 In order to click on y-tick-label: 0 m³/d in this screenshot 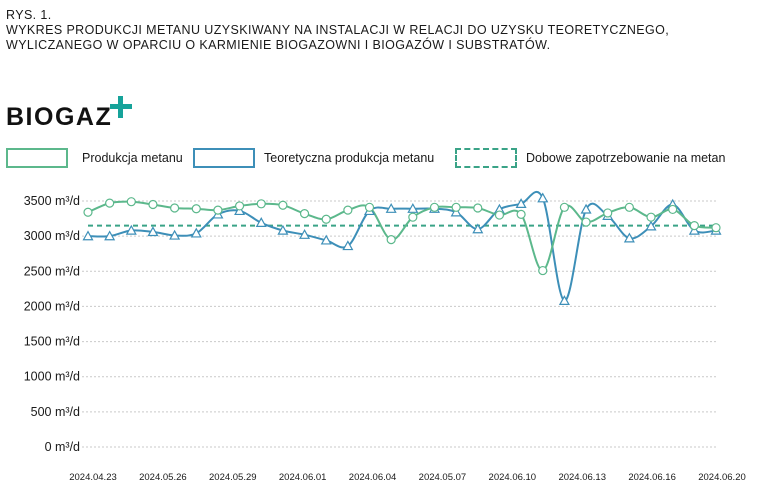, I will do `click(62, 447)`.